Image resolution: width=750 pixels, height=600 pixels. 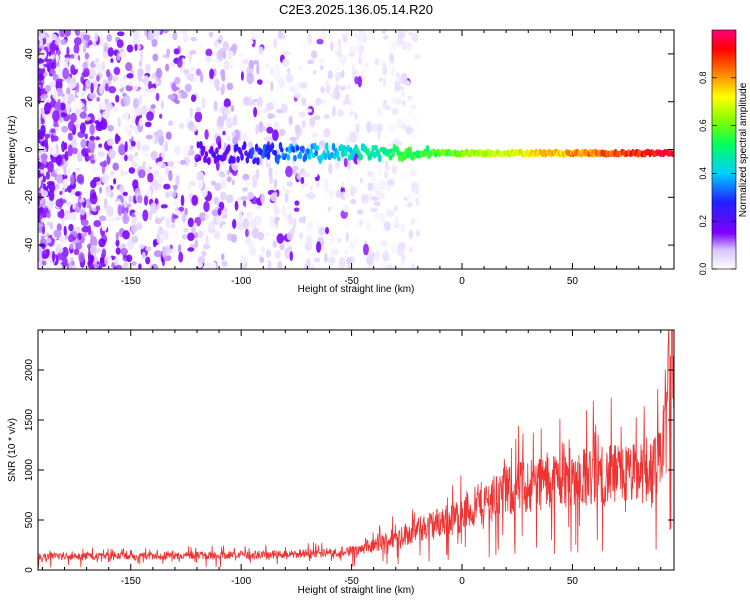 What do you see at coordinates (351, 281) in the screenshot?
I see `top-x-tick-label: -50` at bounding box center [351, 281].